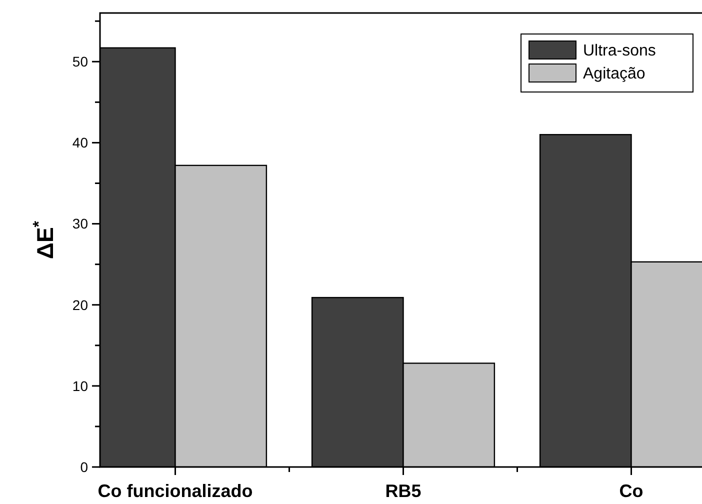 This screenshot has width=702, height=504. I want to click on legend-label: Ultra-sons, so click(619, 51).